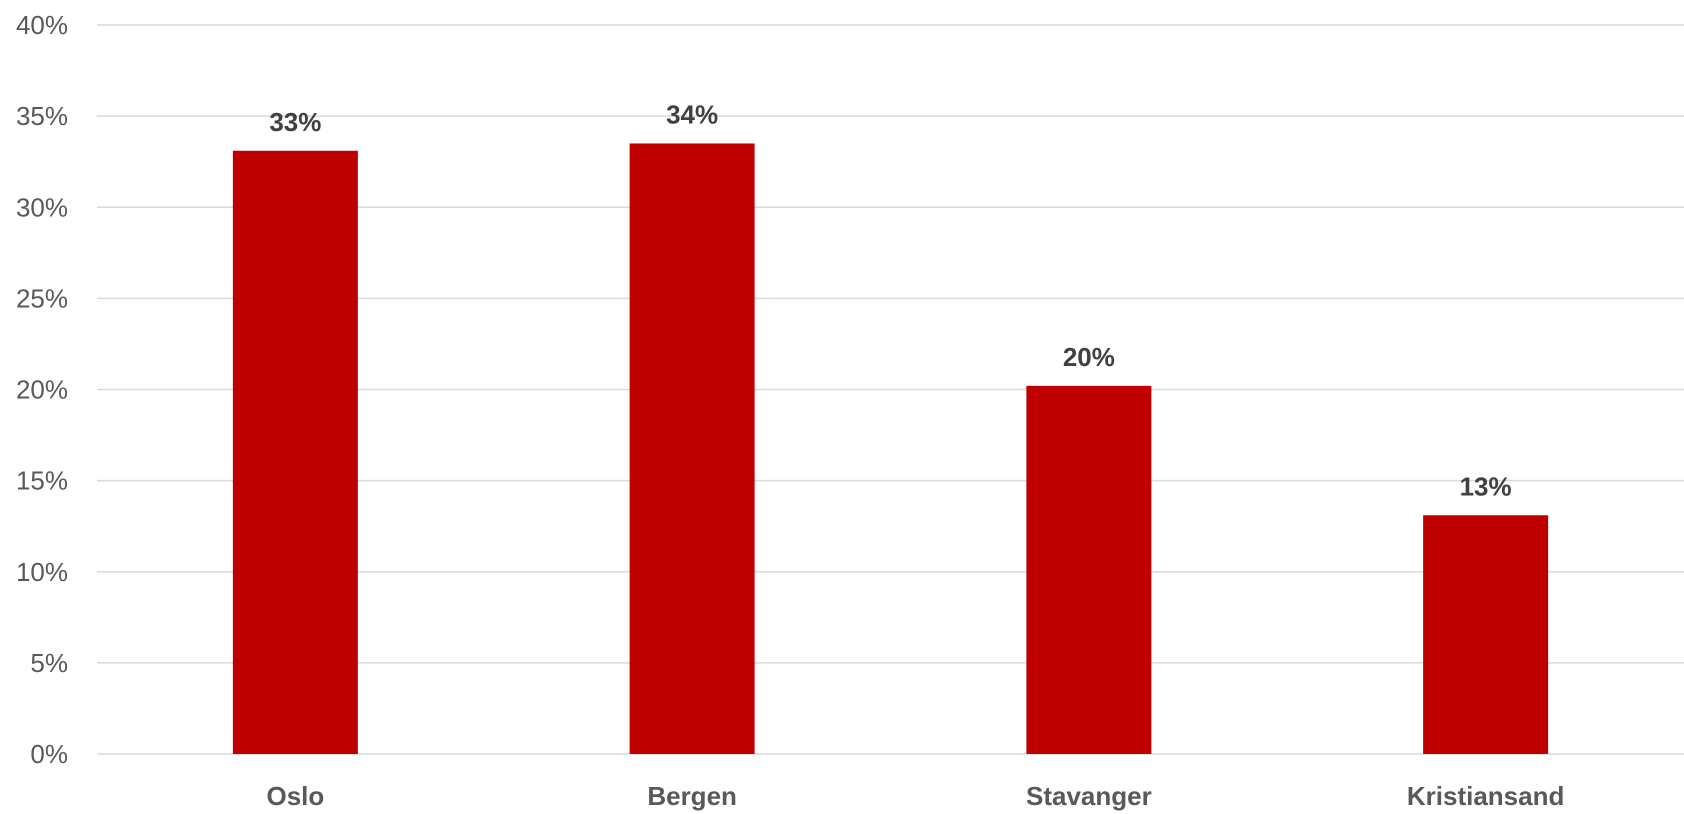 This screenshot has width=1684, height=814. What do you see at coordinates (1089, 569) in the screenshot?
I see `bar-stavanger` at bounding box center [1089, 569].